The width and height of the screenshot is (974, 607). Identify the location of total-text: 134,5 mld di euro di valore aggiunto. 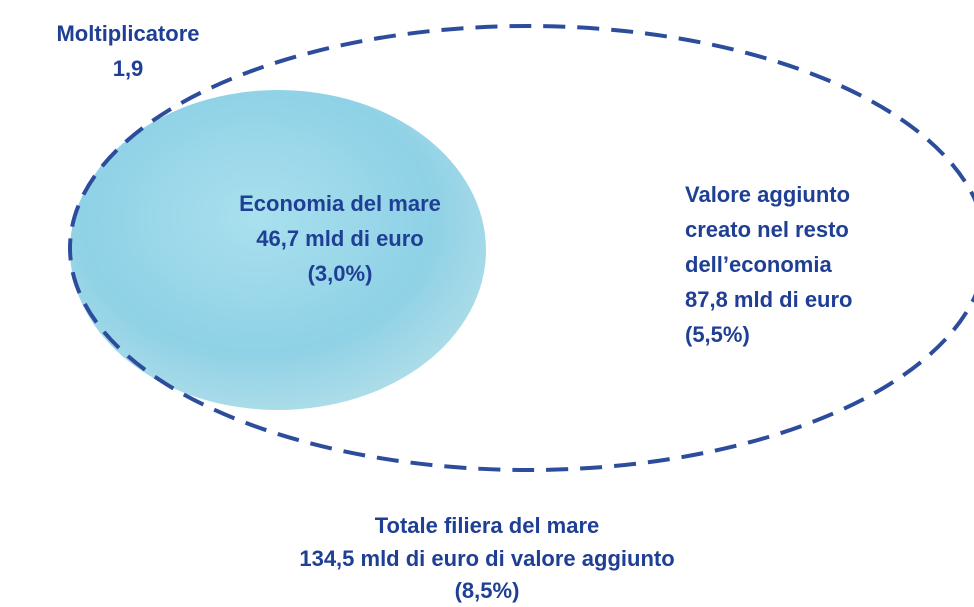
(486, 558).